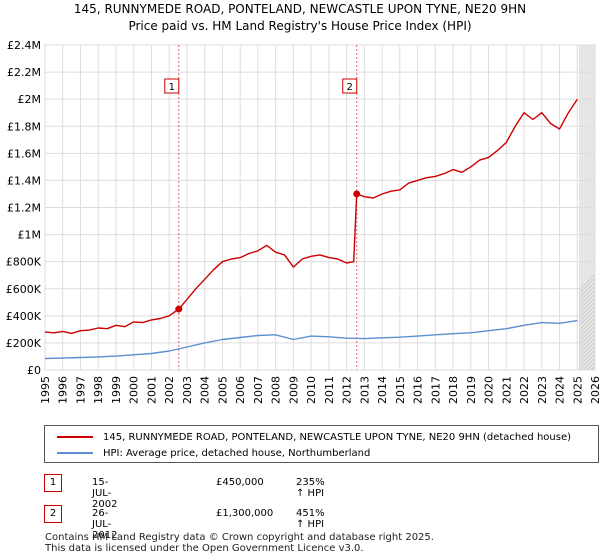 The height and width of the screenshot is (560, 600). What do you see at coordinates (30, 99) in the screenshot?
I see `y-tick-label: £2M` at bounding box center [30, 99].